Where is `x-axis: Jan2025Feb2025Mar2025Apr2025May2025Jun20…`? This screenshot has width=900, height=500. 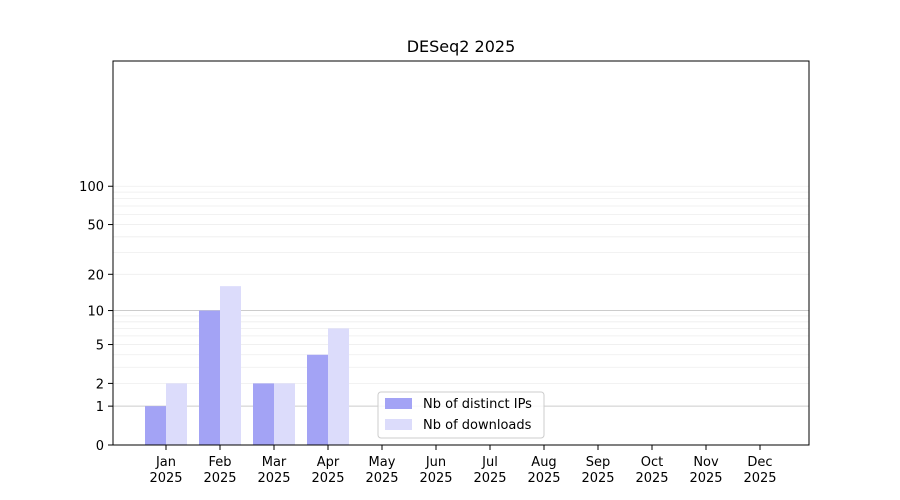 x-axis: Jan2025Feb2025Mar2025Apr2025May2025Jun20… is located at coordinates (463, 465).